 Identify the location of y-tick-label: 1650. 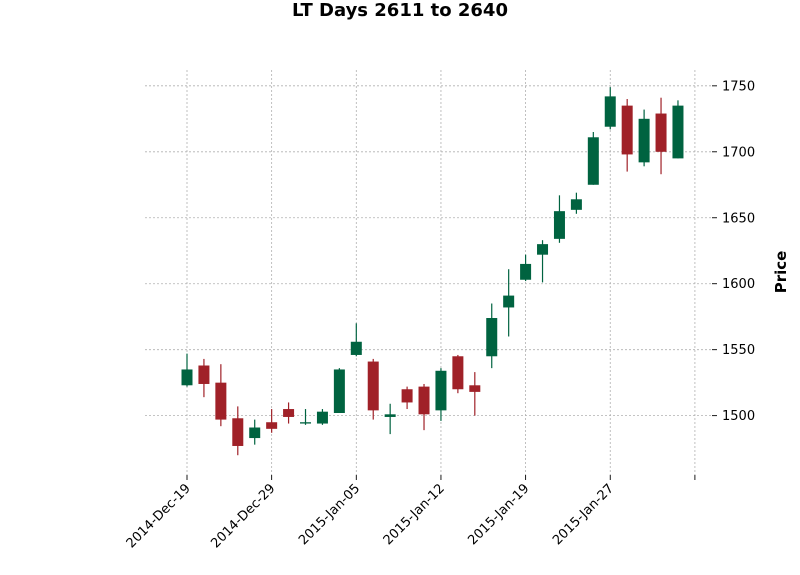
(738, 218).